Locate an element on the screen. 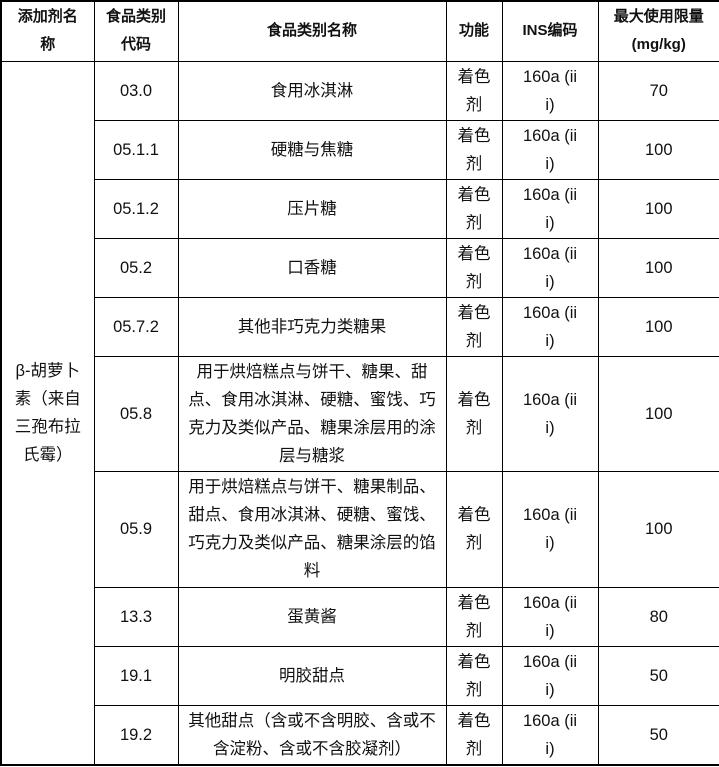  header-ins-code: INS编码 is located at coordinates (550, 31).